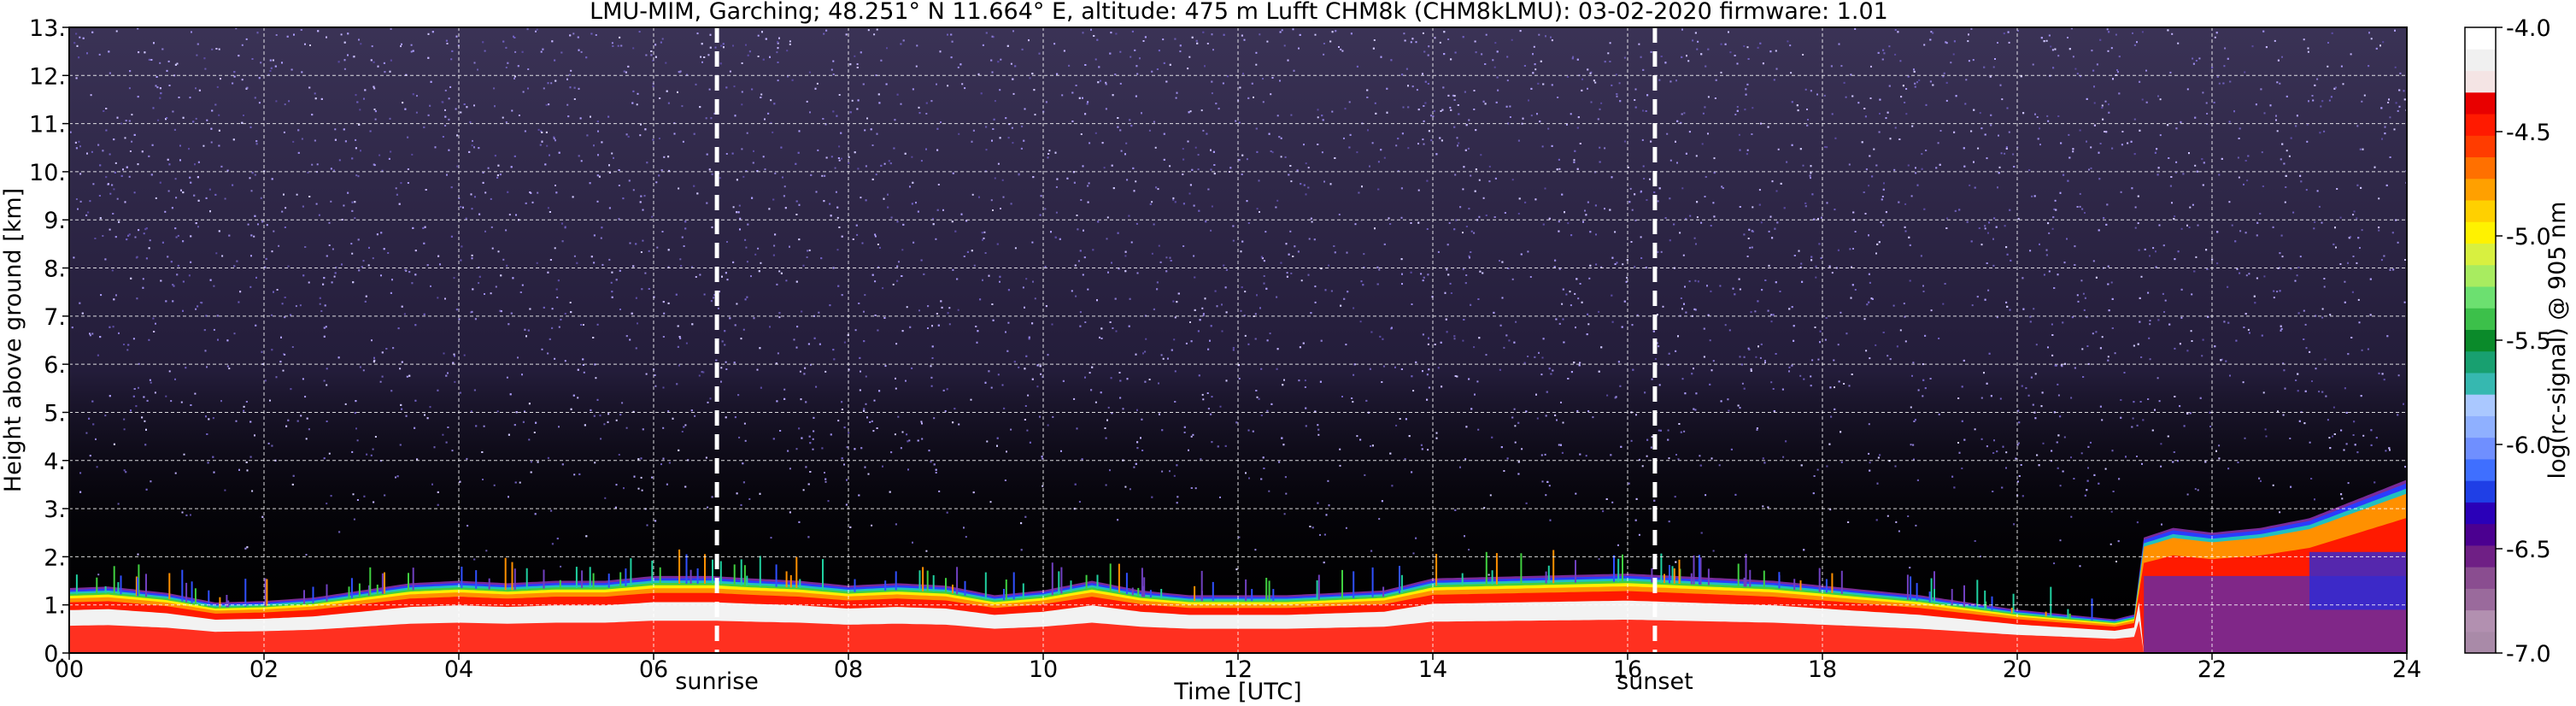  Describe the element at coordinates (2528, 341) in the screenshot. I see `colorbar-tick-label: -5.5` at that location.